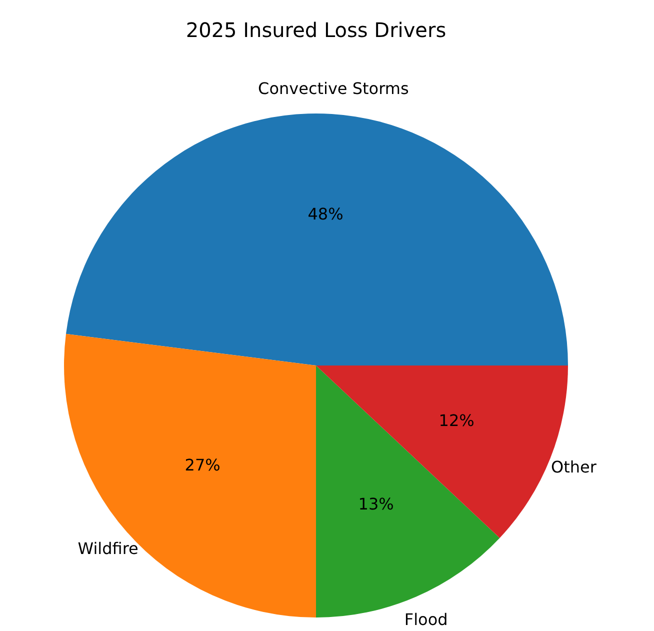 The height and width of the screenshot is (631, 654). What do you see at coordinates (316, 30) in the screenshot?
I see `chart-title: 2025 Insured Loss Drivers` at bounding box center [316, 30].